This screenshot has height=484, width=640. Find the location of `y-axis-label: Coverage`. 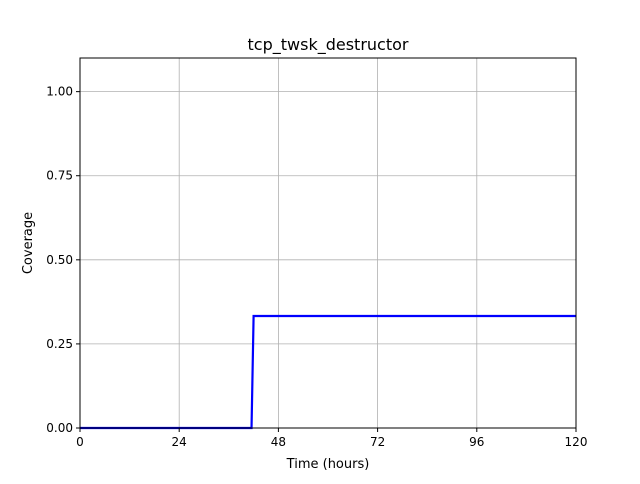

y-axis-label: Coverage is located at coordinates (28, 243).